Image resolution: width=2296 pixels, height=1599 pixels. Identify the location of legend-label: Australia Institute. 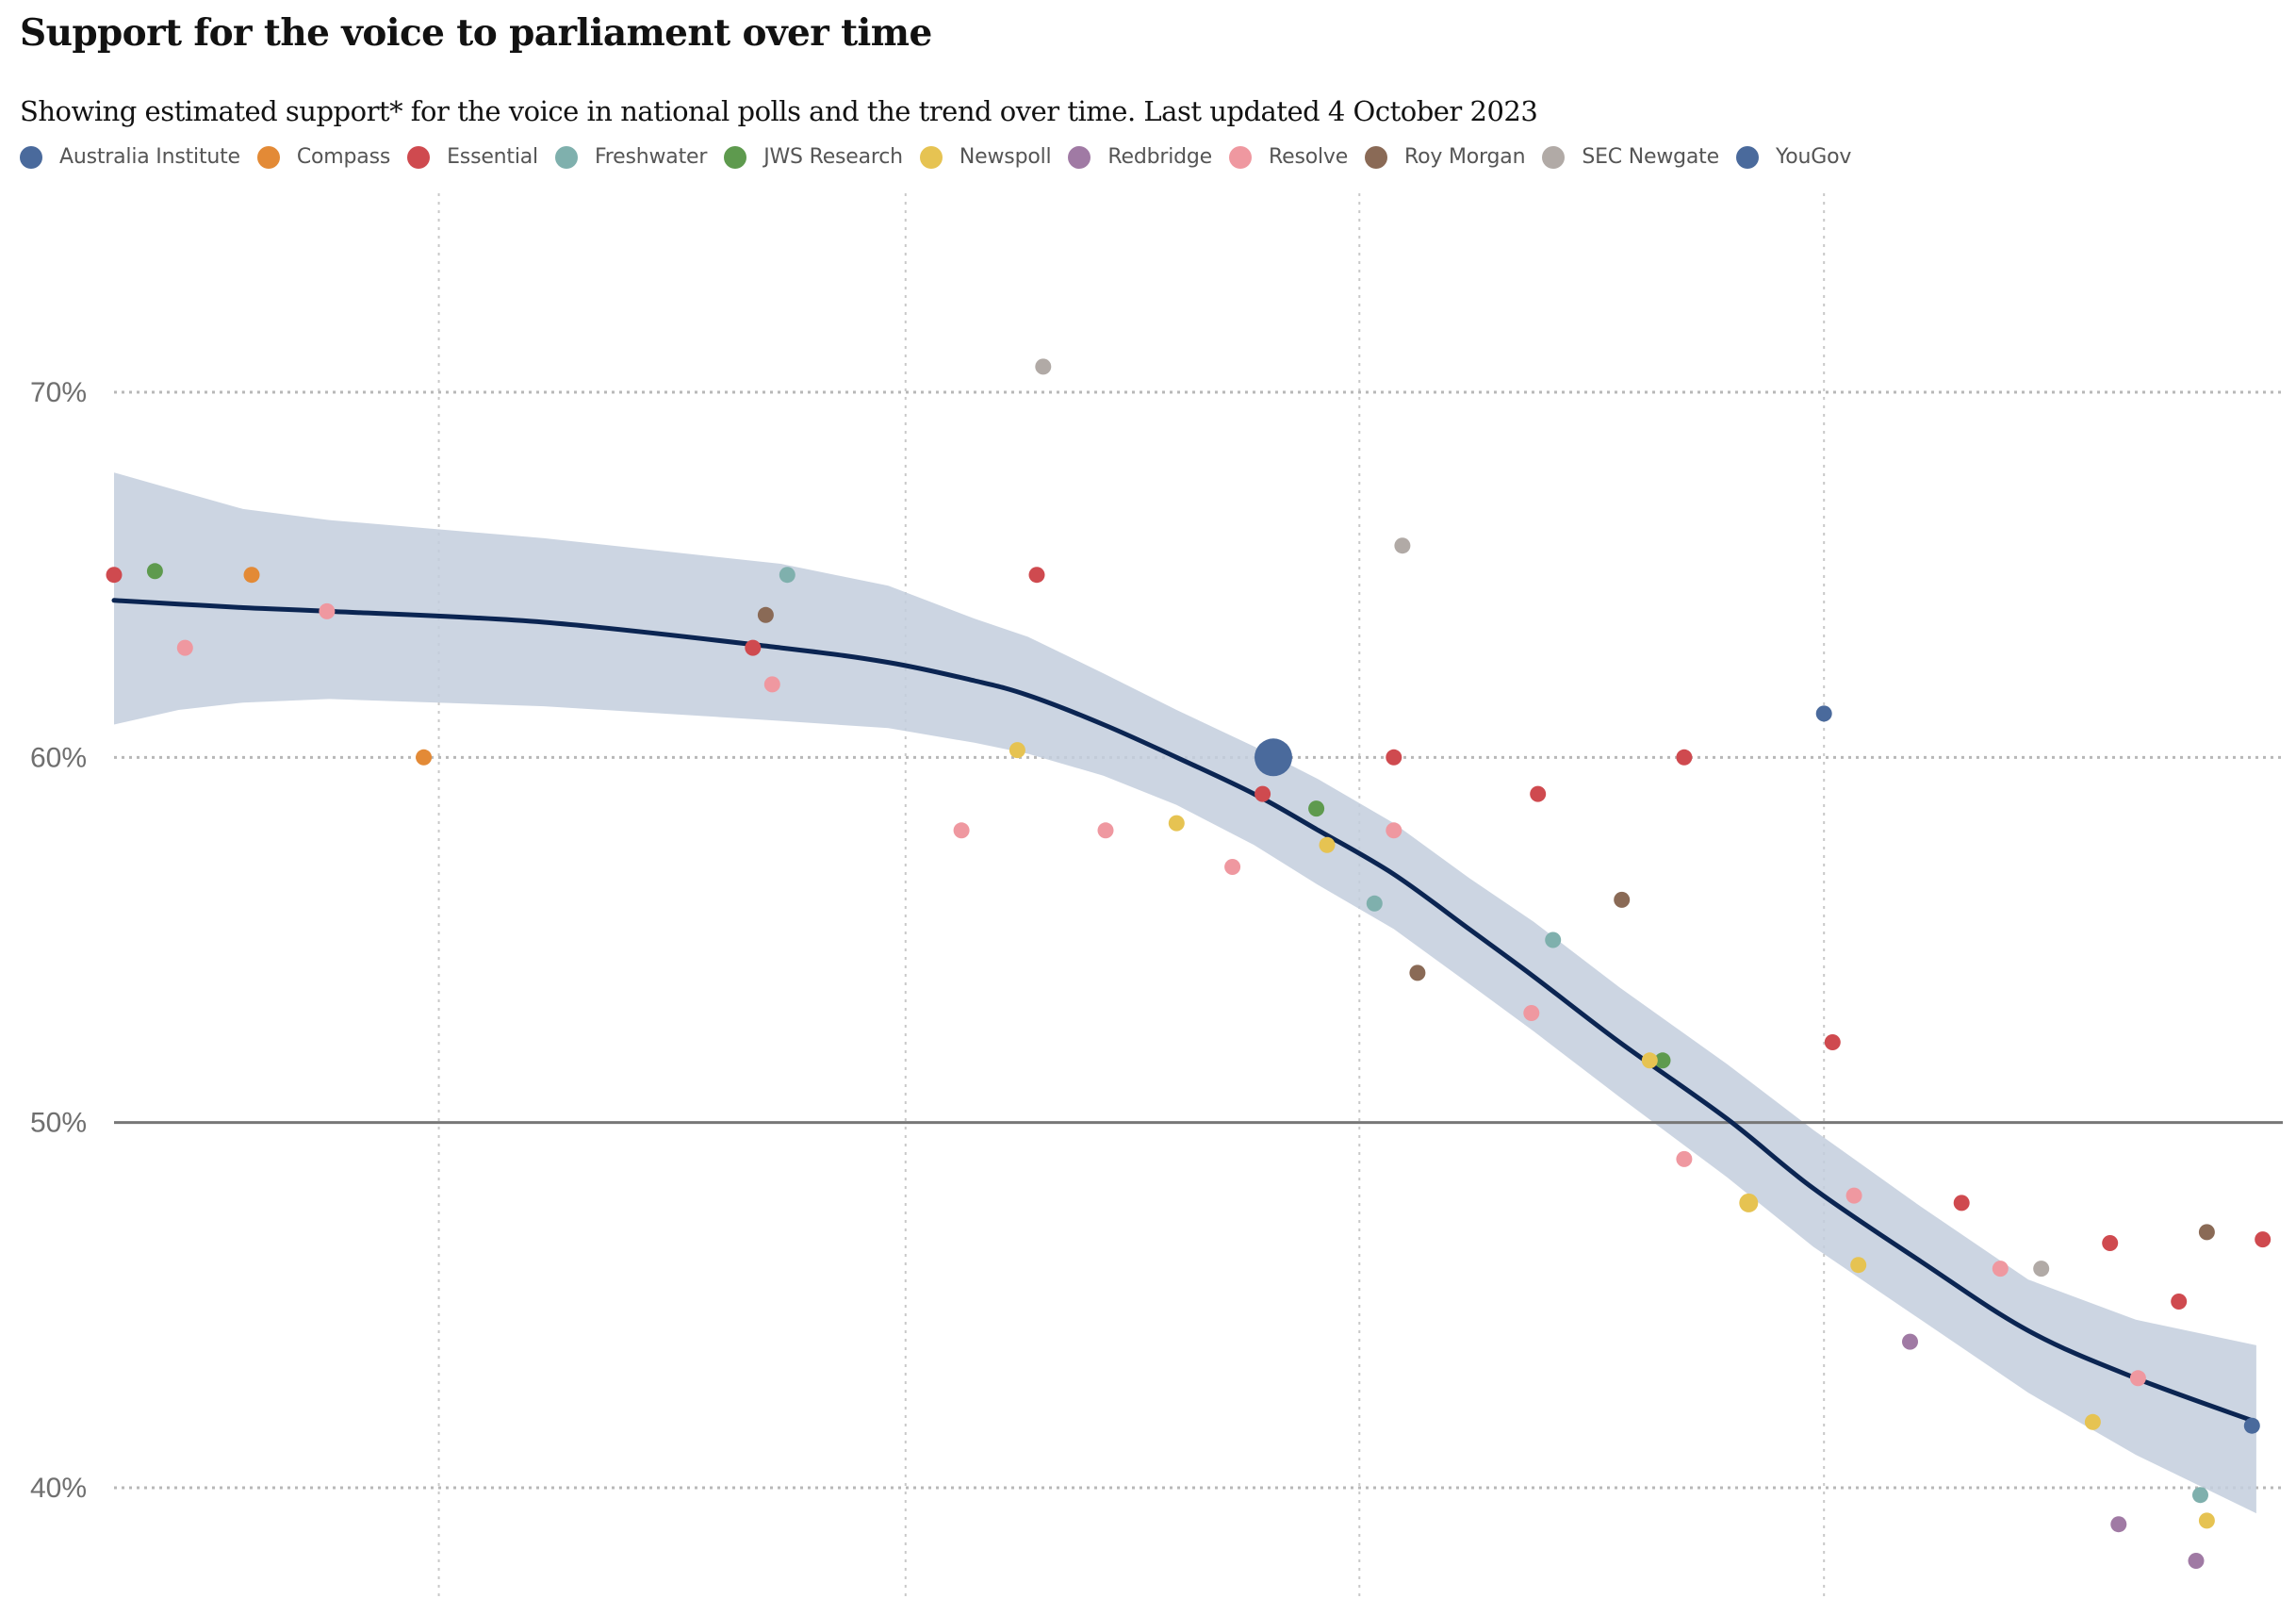
(149, 157).